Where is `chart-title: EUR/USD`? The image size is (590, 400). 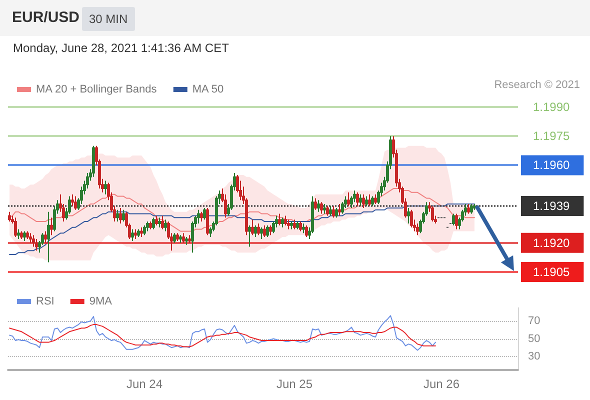 chart-title: EUR/USD is located at coordinates (46, 17).